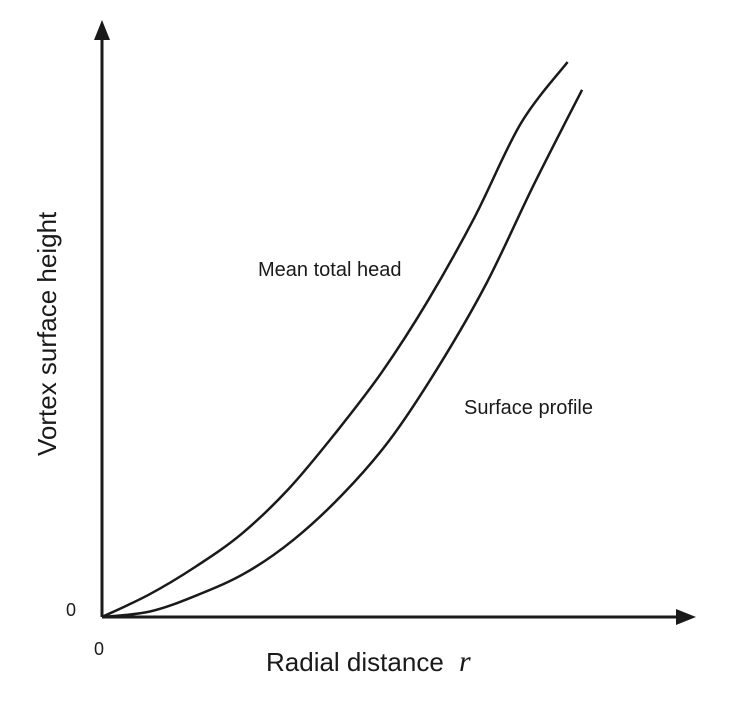 This screenshot has width=742, height=704. I want to click on x-axis-arrow-icon, so click(686, 617).